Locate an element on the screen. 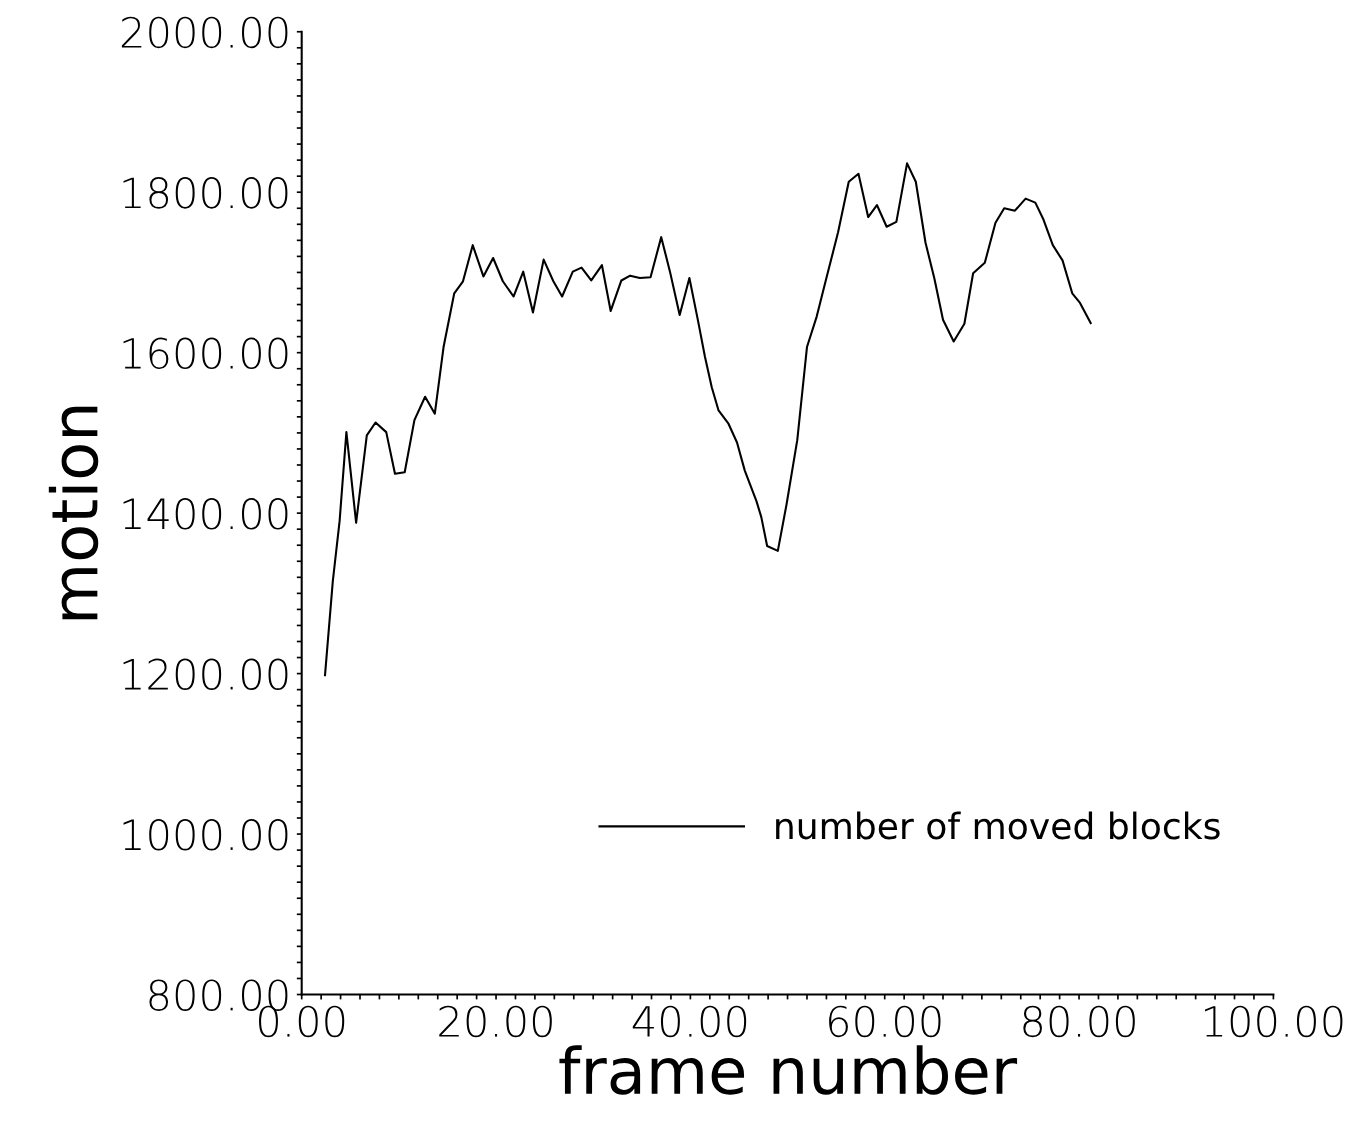 The width and height of the screenshot is (1359, 1134). x-axis-title: frame number is located at coordinates (788, 1070).